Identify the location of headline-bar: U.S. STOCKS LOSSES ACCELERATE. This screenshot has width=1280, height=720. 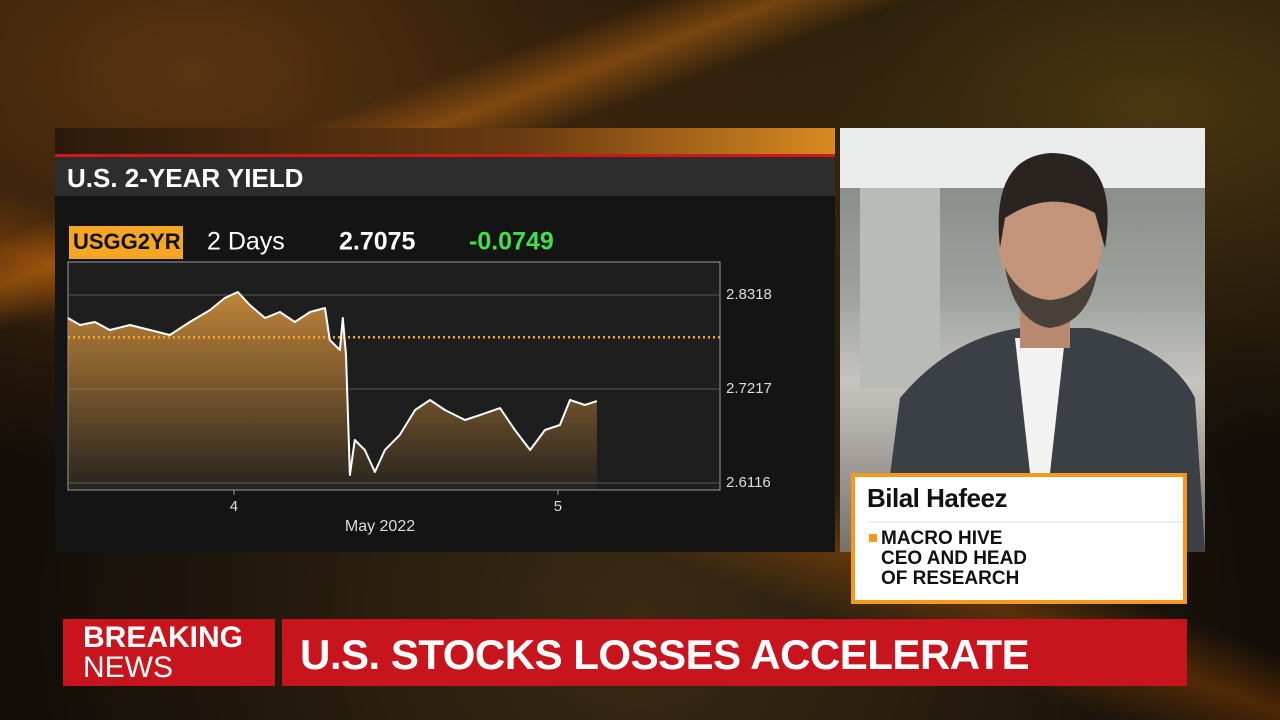
(734, 652).